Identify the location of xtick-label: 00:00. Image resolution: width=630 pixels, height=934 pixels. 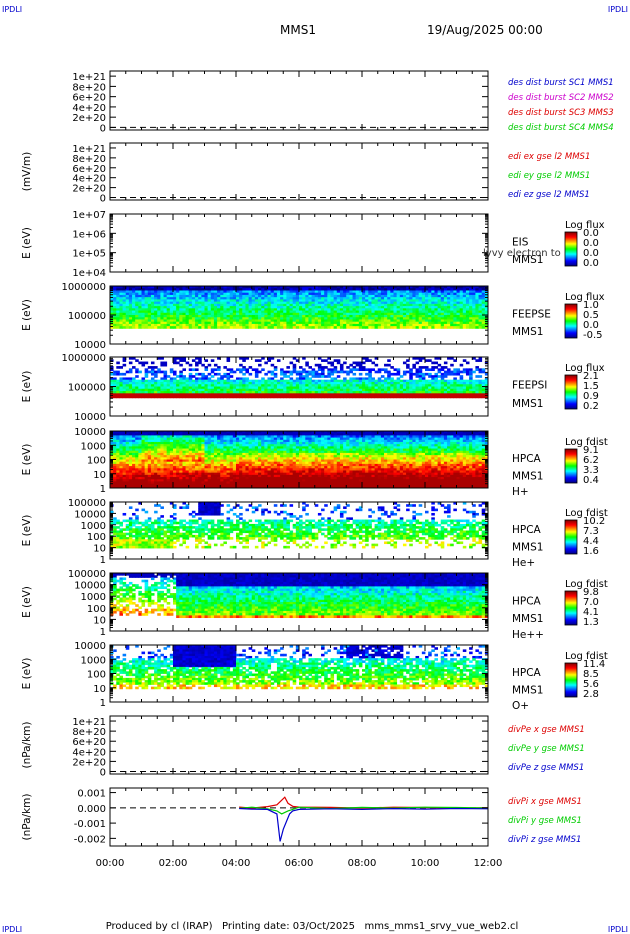
(110, 863).